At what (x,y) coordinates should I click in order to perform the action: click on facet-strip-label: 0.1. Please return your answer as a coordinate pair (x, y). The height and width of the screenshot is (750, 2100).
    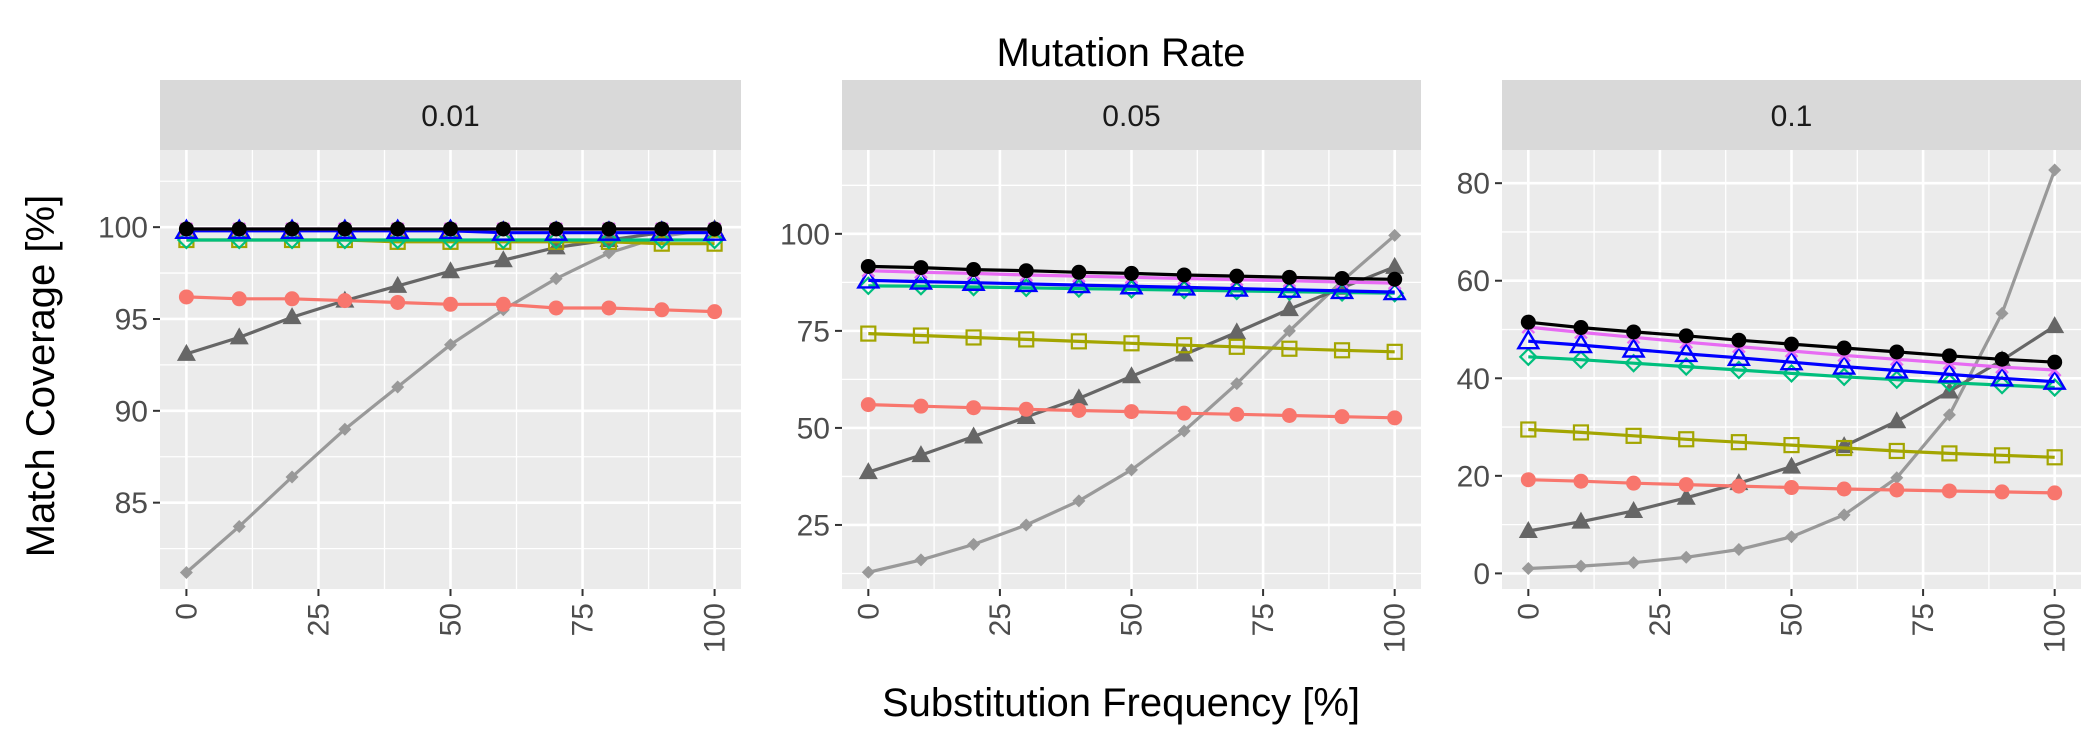
    Looking at the image, I should click on (1792, 116).